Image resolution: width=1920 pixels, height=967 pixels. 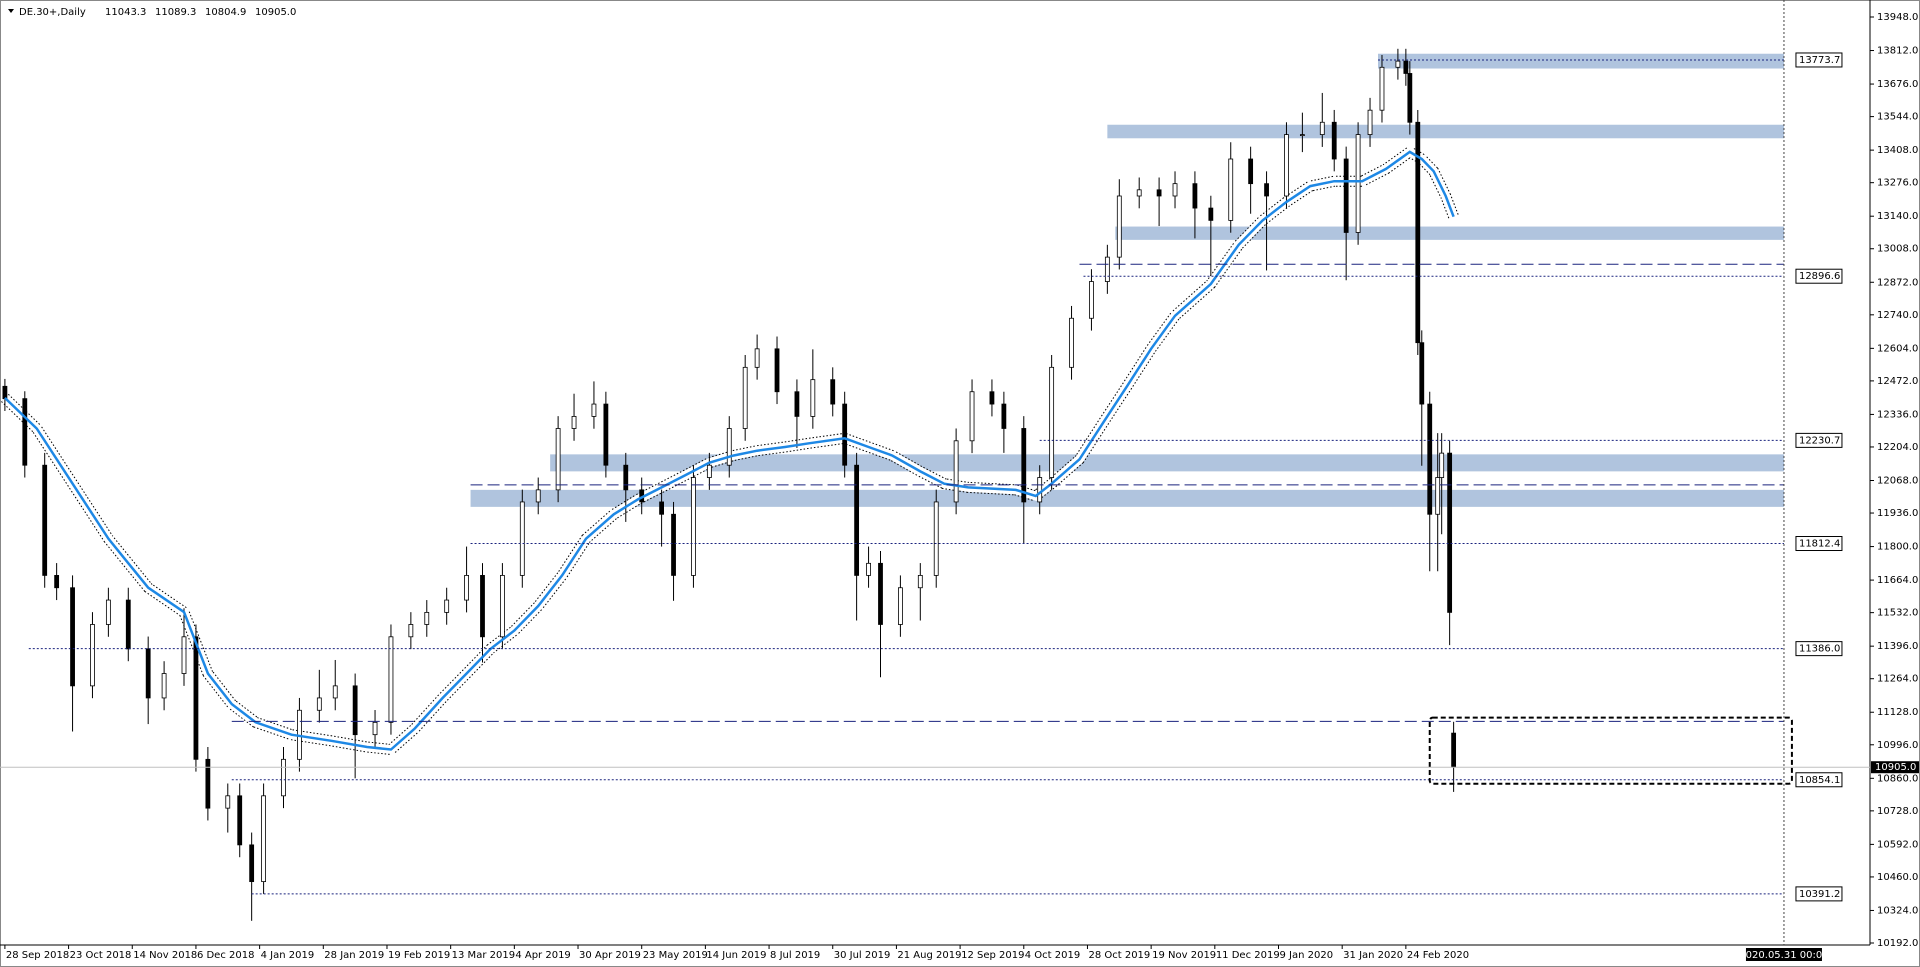 What do you see at coordinates (736, 955) in the screenshot?
I see `x-tick-label: 14 Jun 2019` at bounding box center [736, 955].